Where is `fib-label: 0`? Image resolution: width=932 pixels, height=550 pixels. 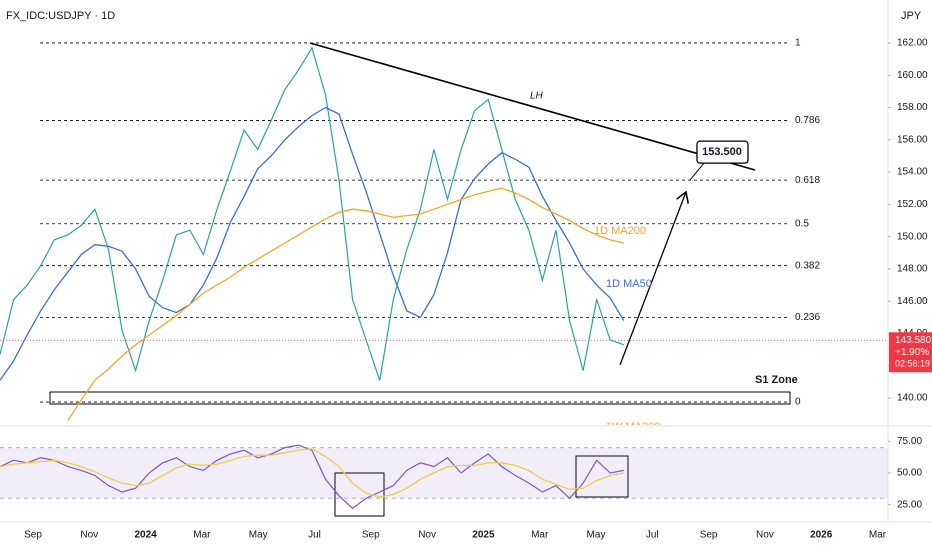
fib-label: 0 is located at coordinates (798, 402).